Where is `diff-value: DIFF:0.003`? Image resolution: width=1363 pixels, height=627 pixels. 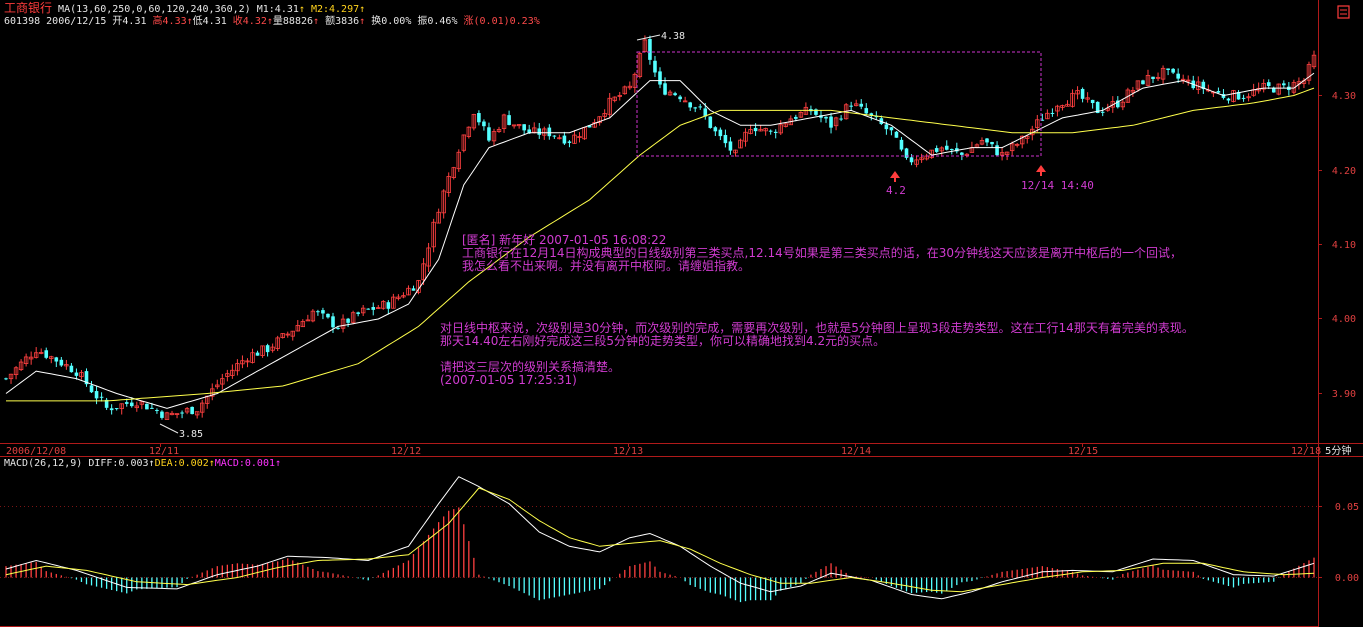 diff-value: DIFF:0.003 is located at coordinates (118, 463).